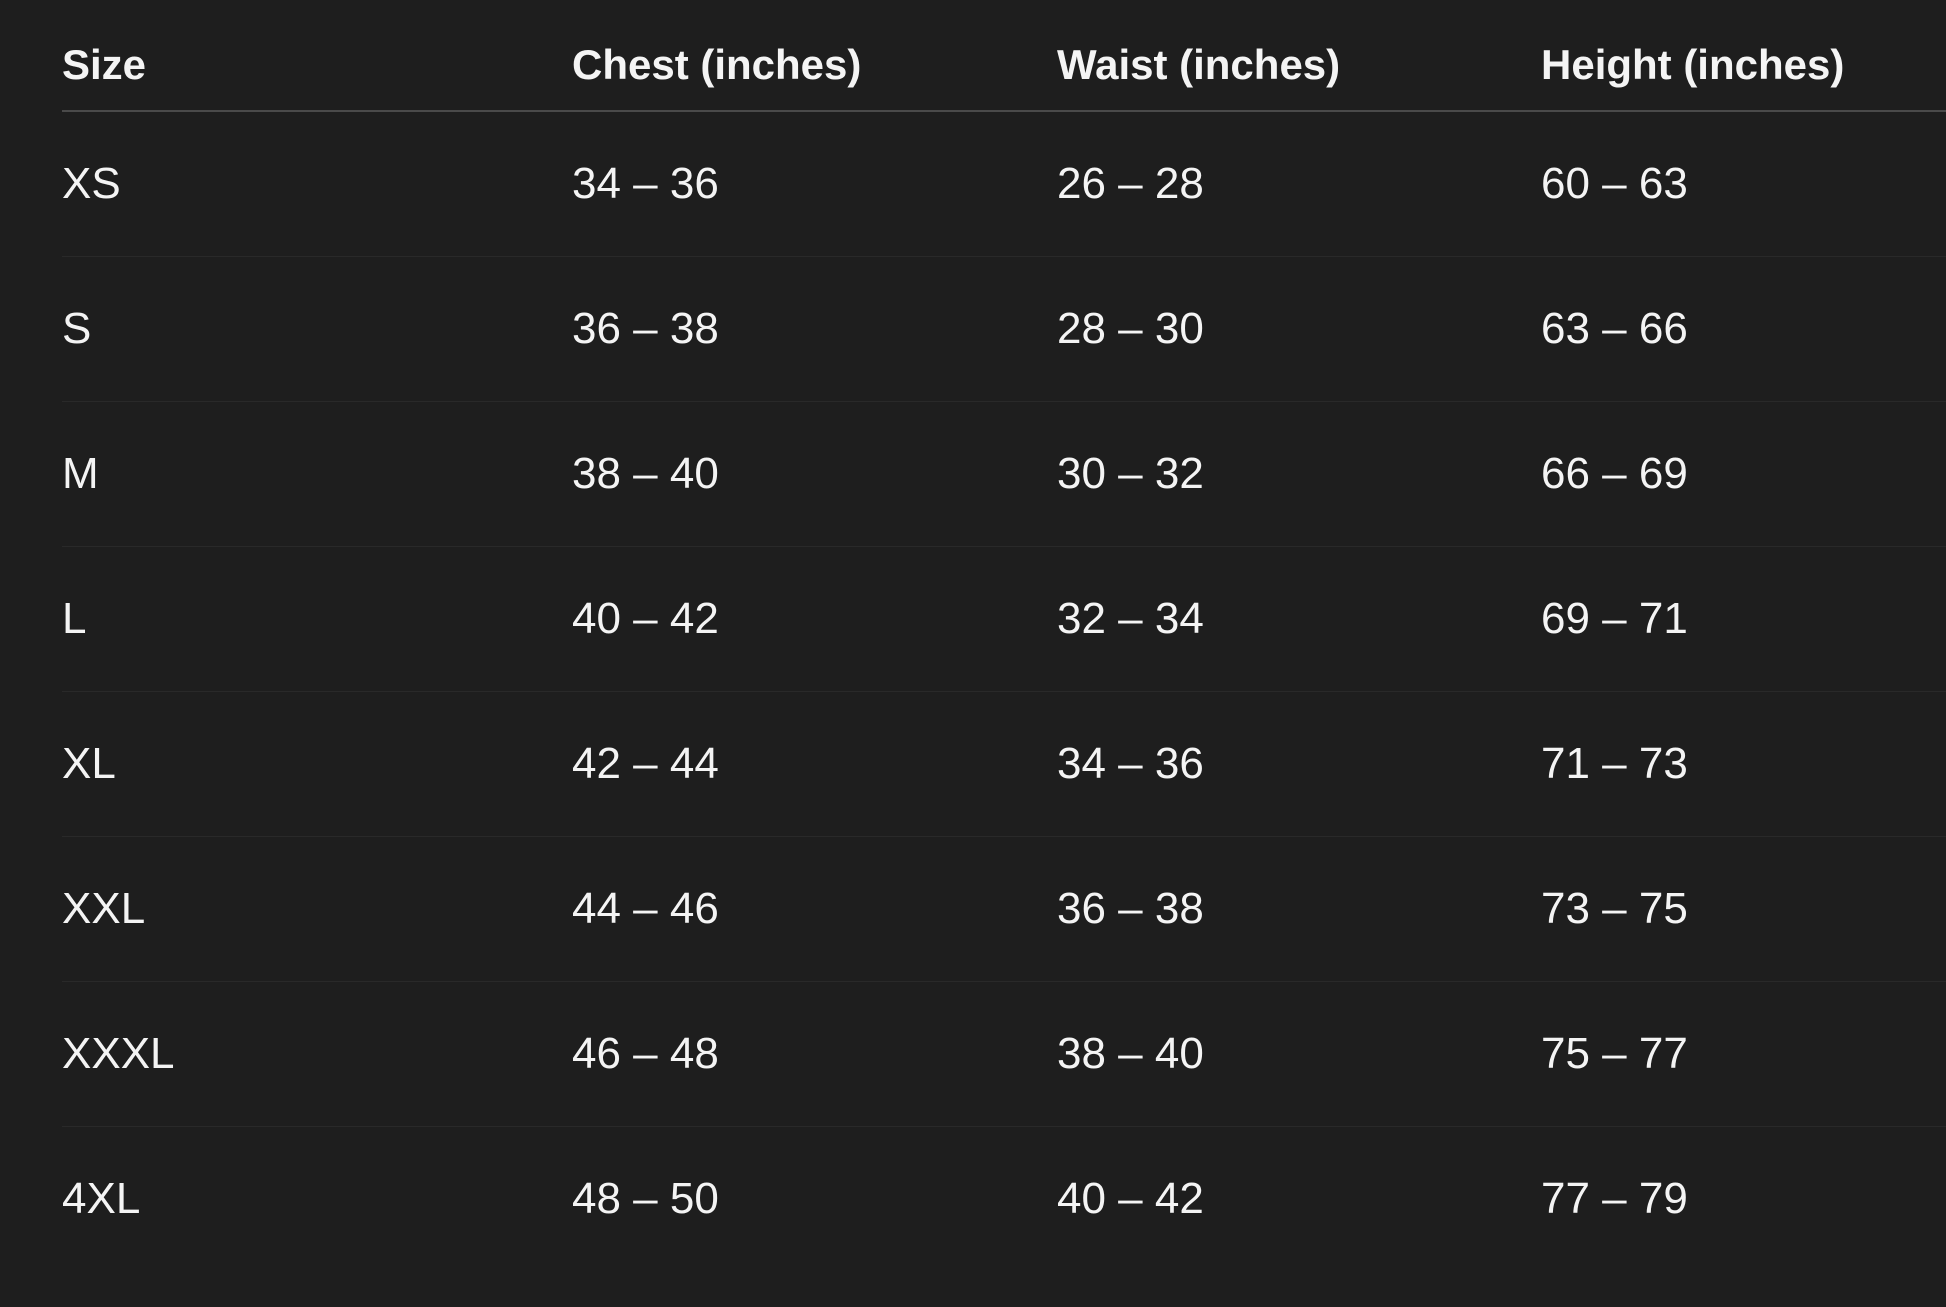  Describe the element at coordinates (1743, 474) in the screenshot. I see `cell-height: 66 – 69` at that location.